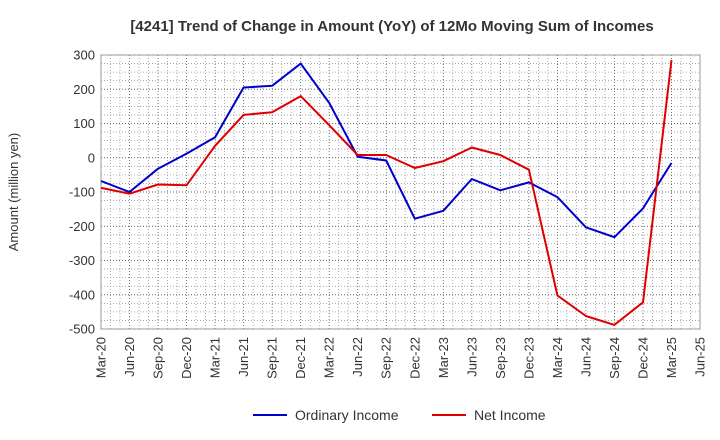 This screenshot has width=720, height=440. I want to click on legend-label: Net Income, so click(510, 415).